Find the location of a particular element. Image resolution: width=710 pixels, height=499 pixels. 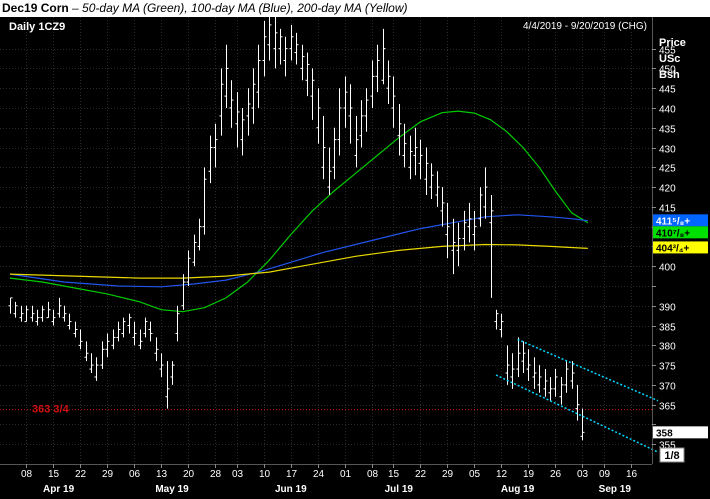

price-tick-label: 420 is located at coordinates (667, 189).